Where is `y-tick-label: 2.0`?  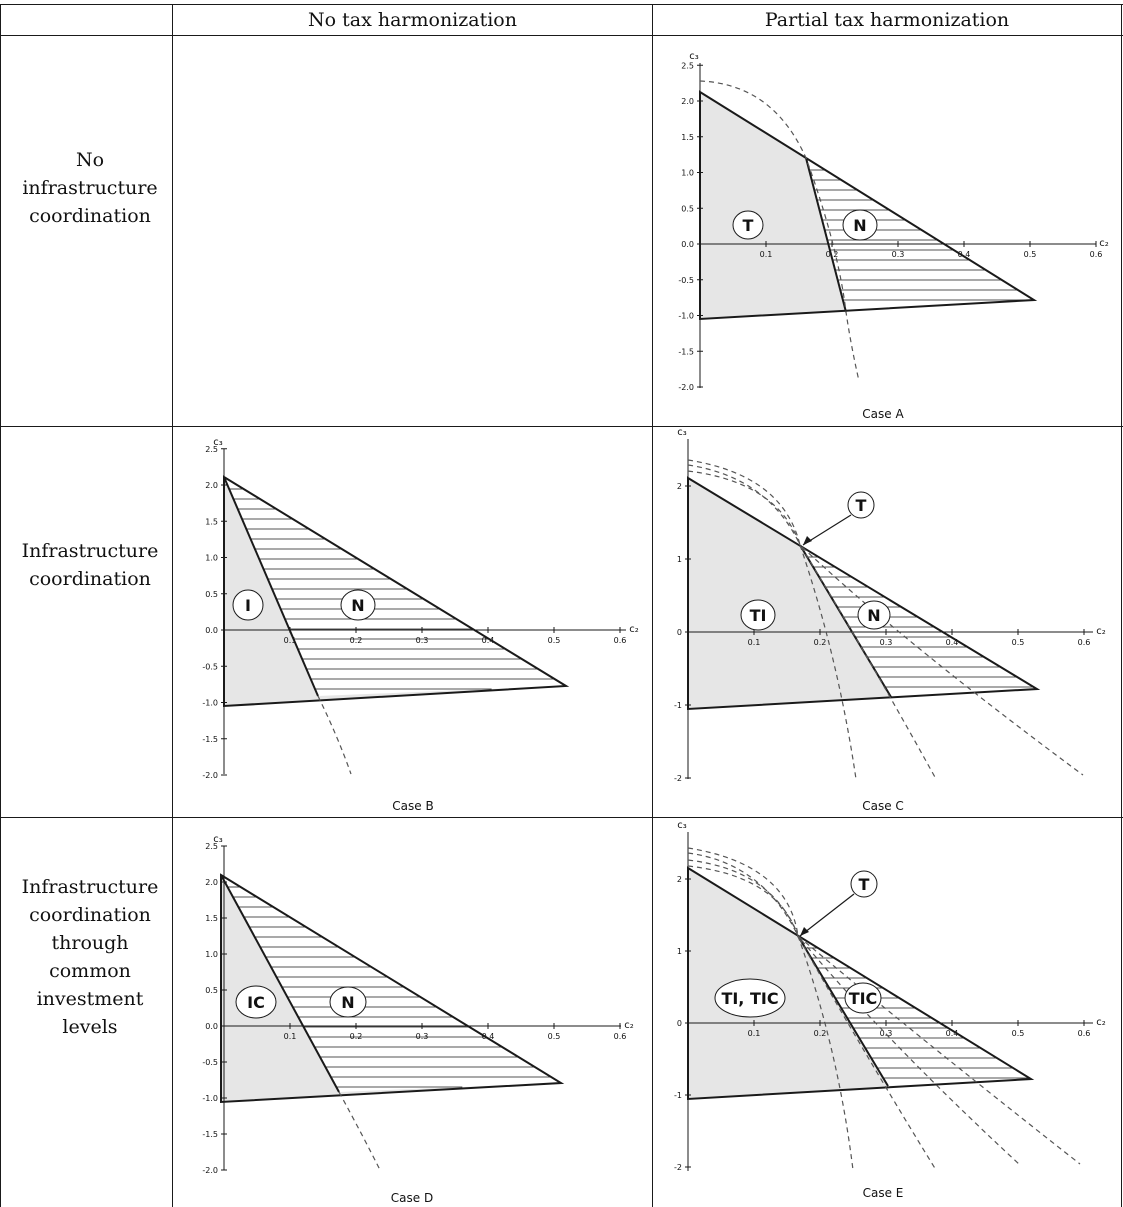
y-tick-label: 2.0 is located at coordinates (211, 882).